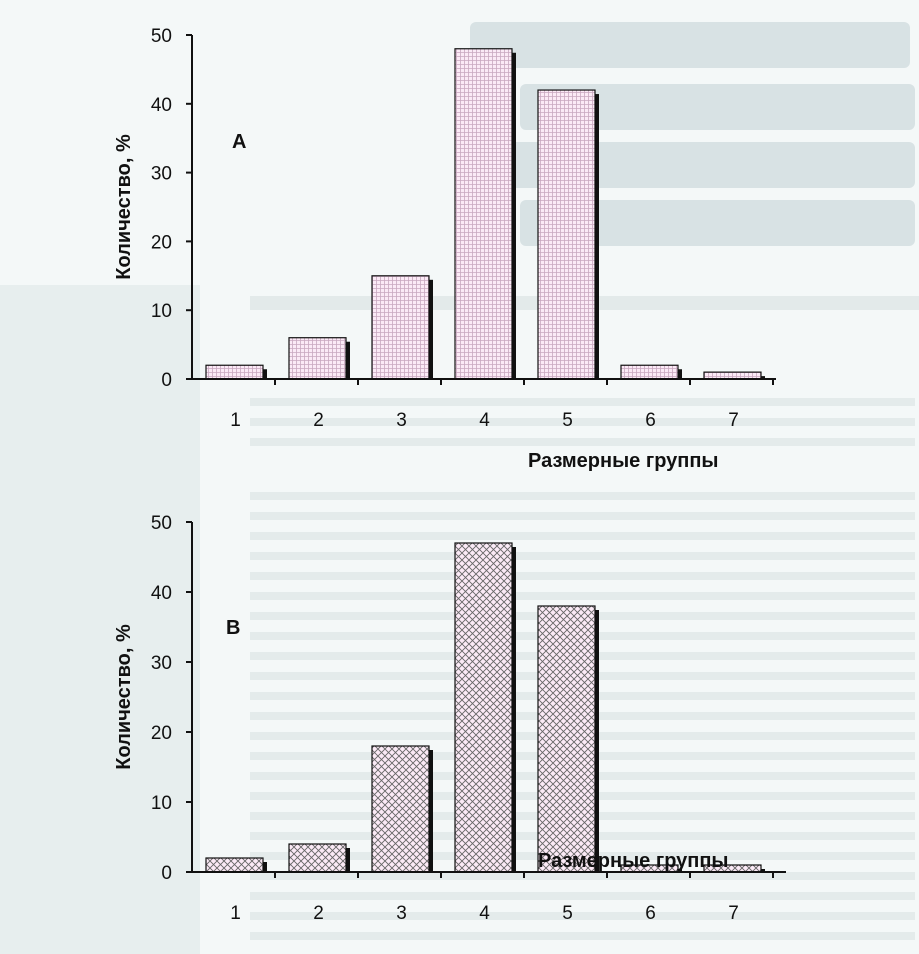 This screenshot has width=919, height=954. What do you see at coordinates (124, 697) in the screenshot?
I see `chart-b-y-axis-label: Количество, %` at bounding box center [124, 697].